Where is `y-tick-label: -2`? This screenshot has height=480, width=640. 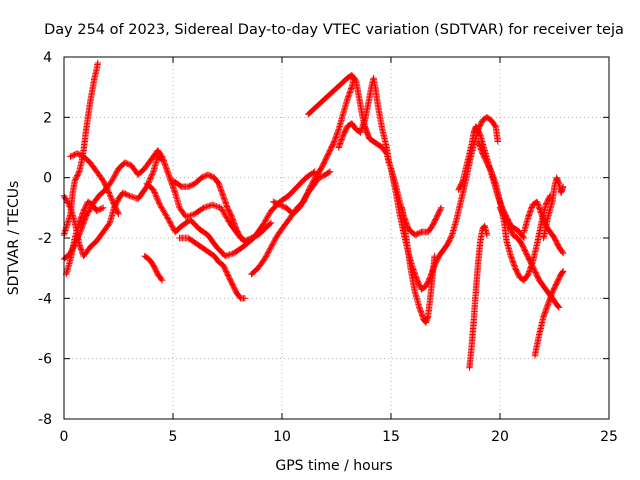
y-tick-label: -2 is located at coordinates (45, 239).